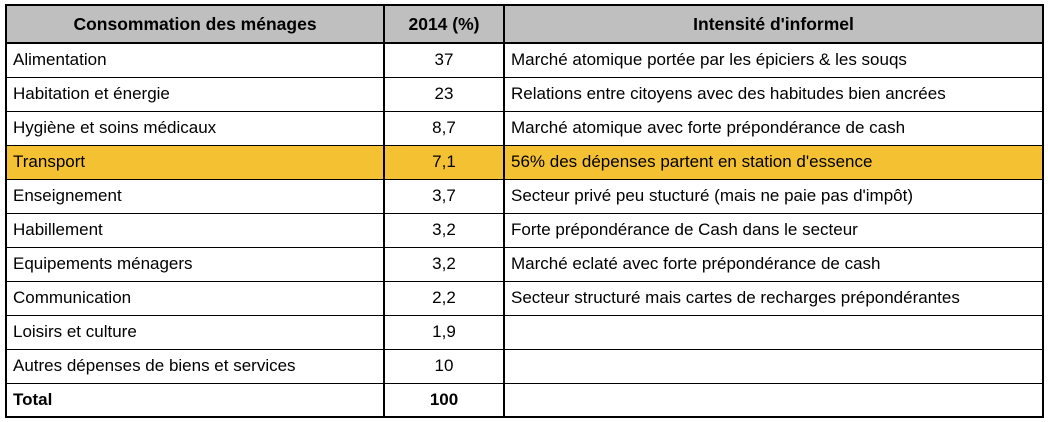 The width and height of the screenshot is (1048, 422). Describe the element at coordinates (444, 128) in the screenshot. I see `percent-cell: 8,7` at that location.